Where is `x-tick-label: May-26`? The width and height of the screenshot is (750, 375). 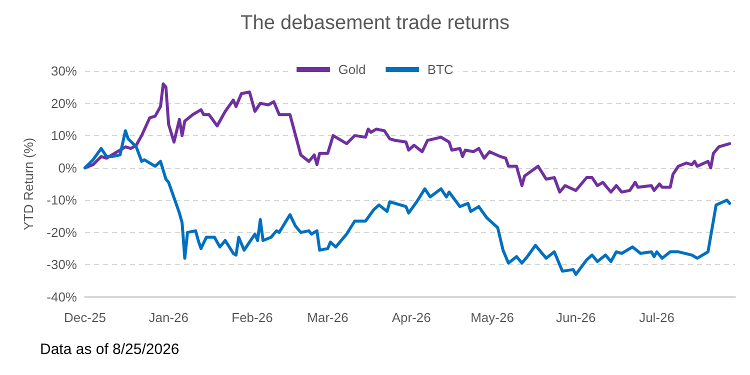 x-tick-label: May-26 is located at coordinates (492, 317).